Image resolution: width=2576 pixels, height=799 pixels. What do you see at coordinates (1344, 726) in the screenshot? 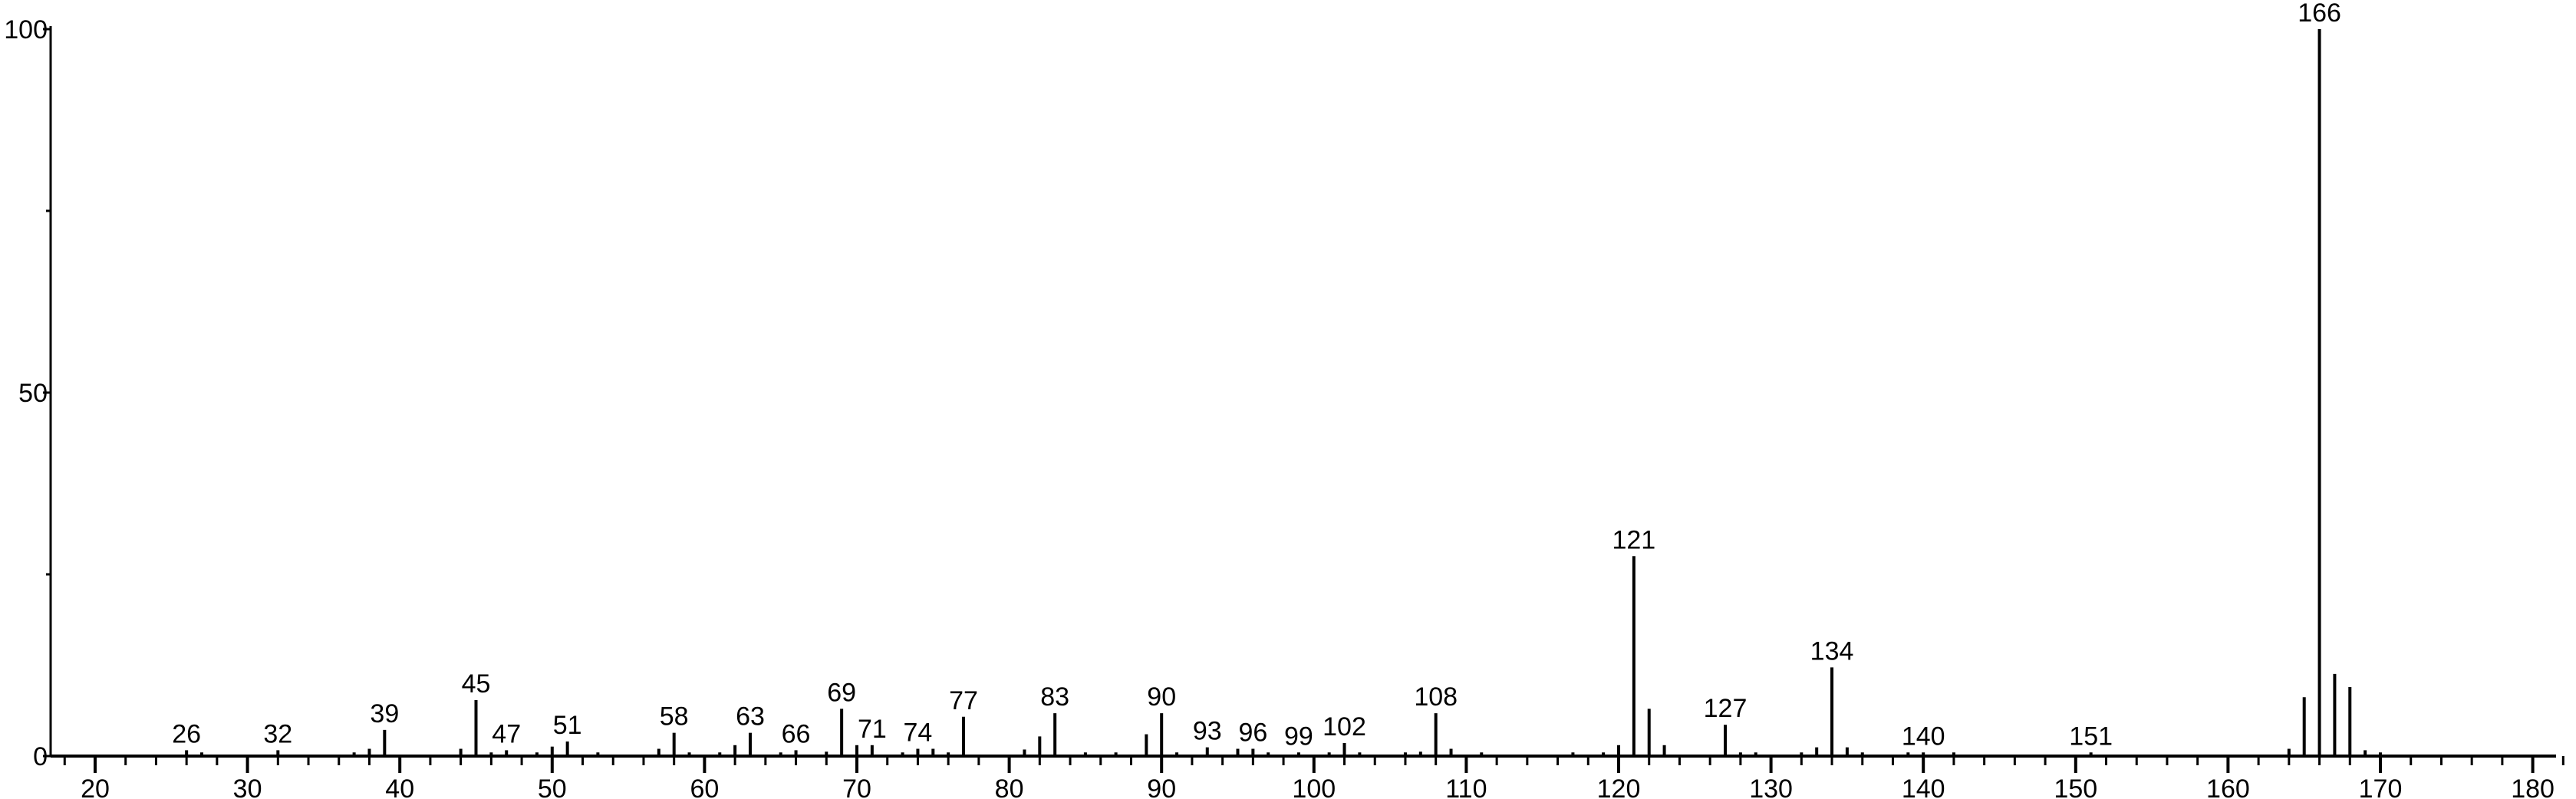
I see `peak-label-102: 102` at bounding box center [1344, 726].